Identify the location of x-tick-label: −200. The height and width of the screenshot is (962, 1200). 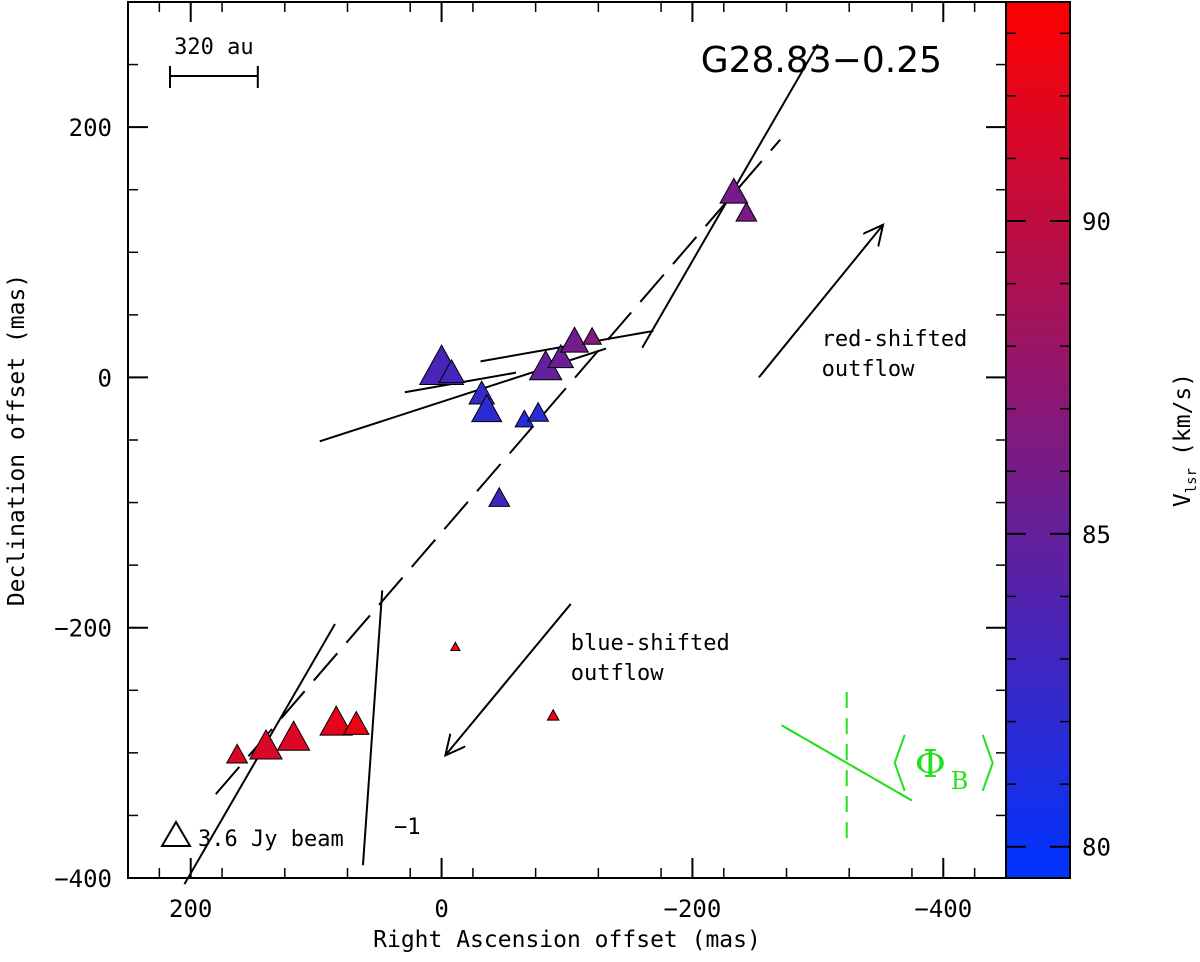
(693, 909).